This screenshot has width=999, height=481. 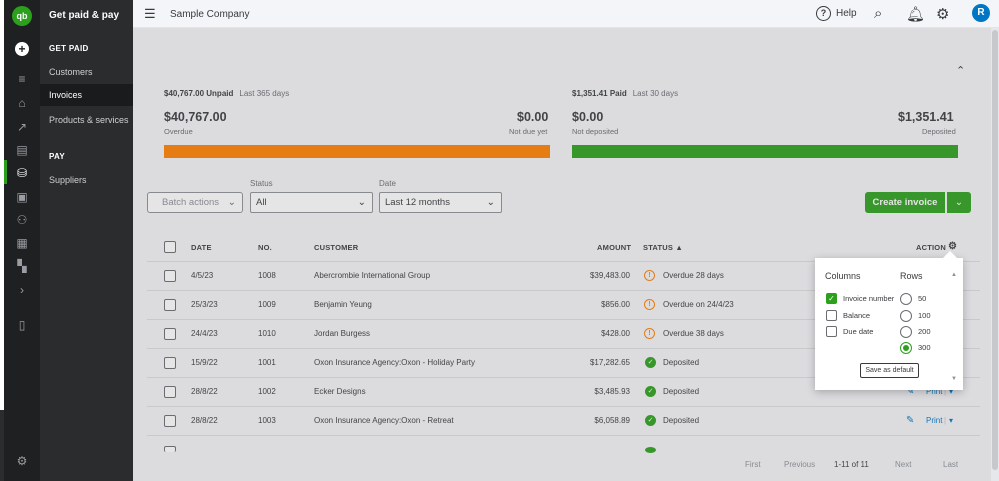 What do you see at coordinates (357, 151) in the screenshot?
I see `overdue-bar` at bounding box center [357, 151].